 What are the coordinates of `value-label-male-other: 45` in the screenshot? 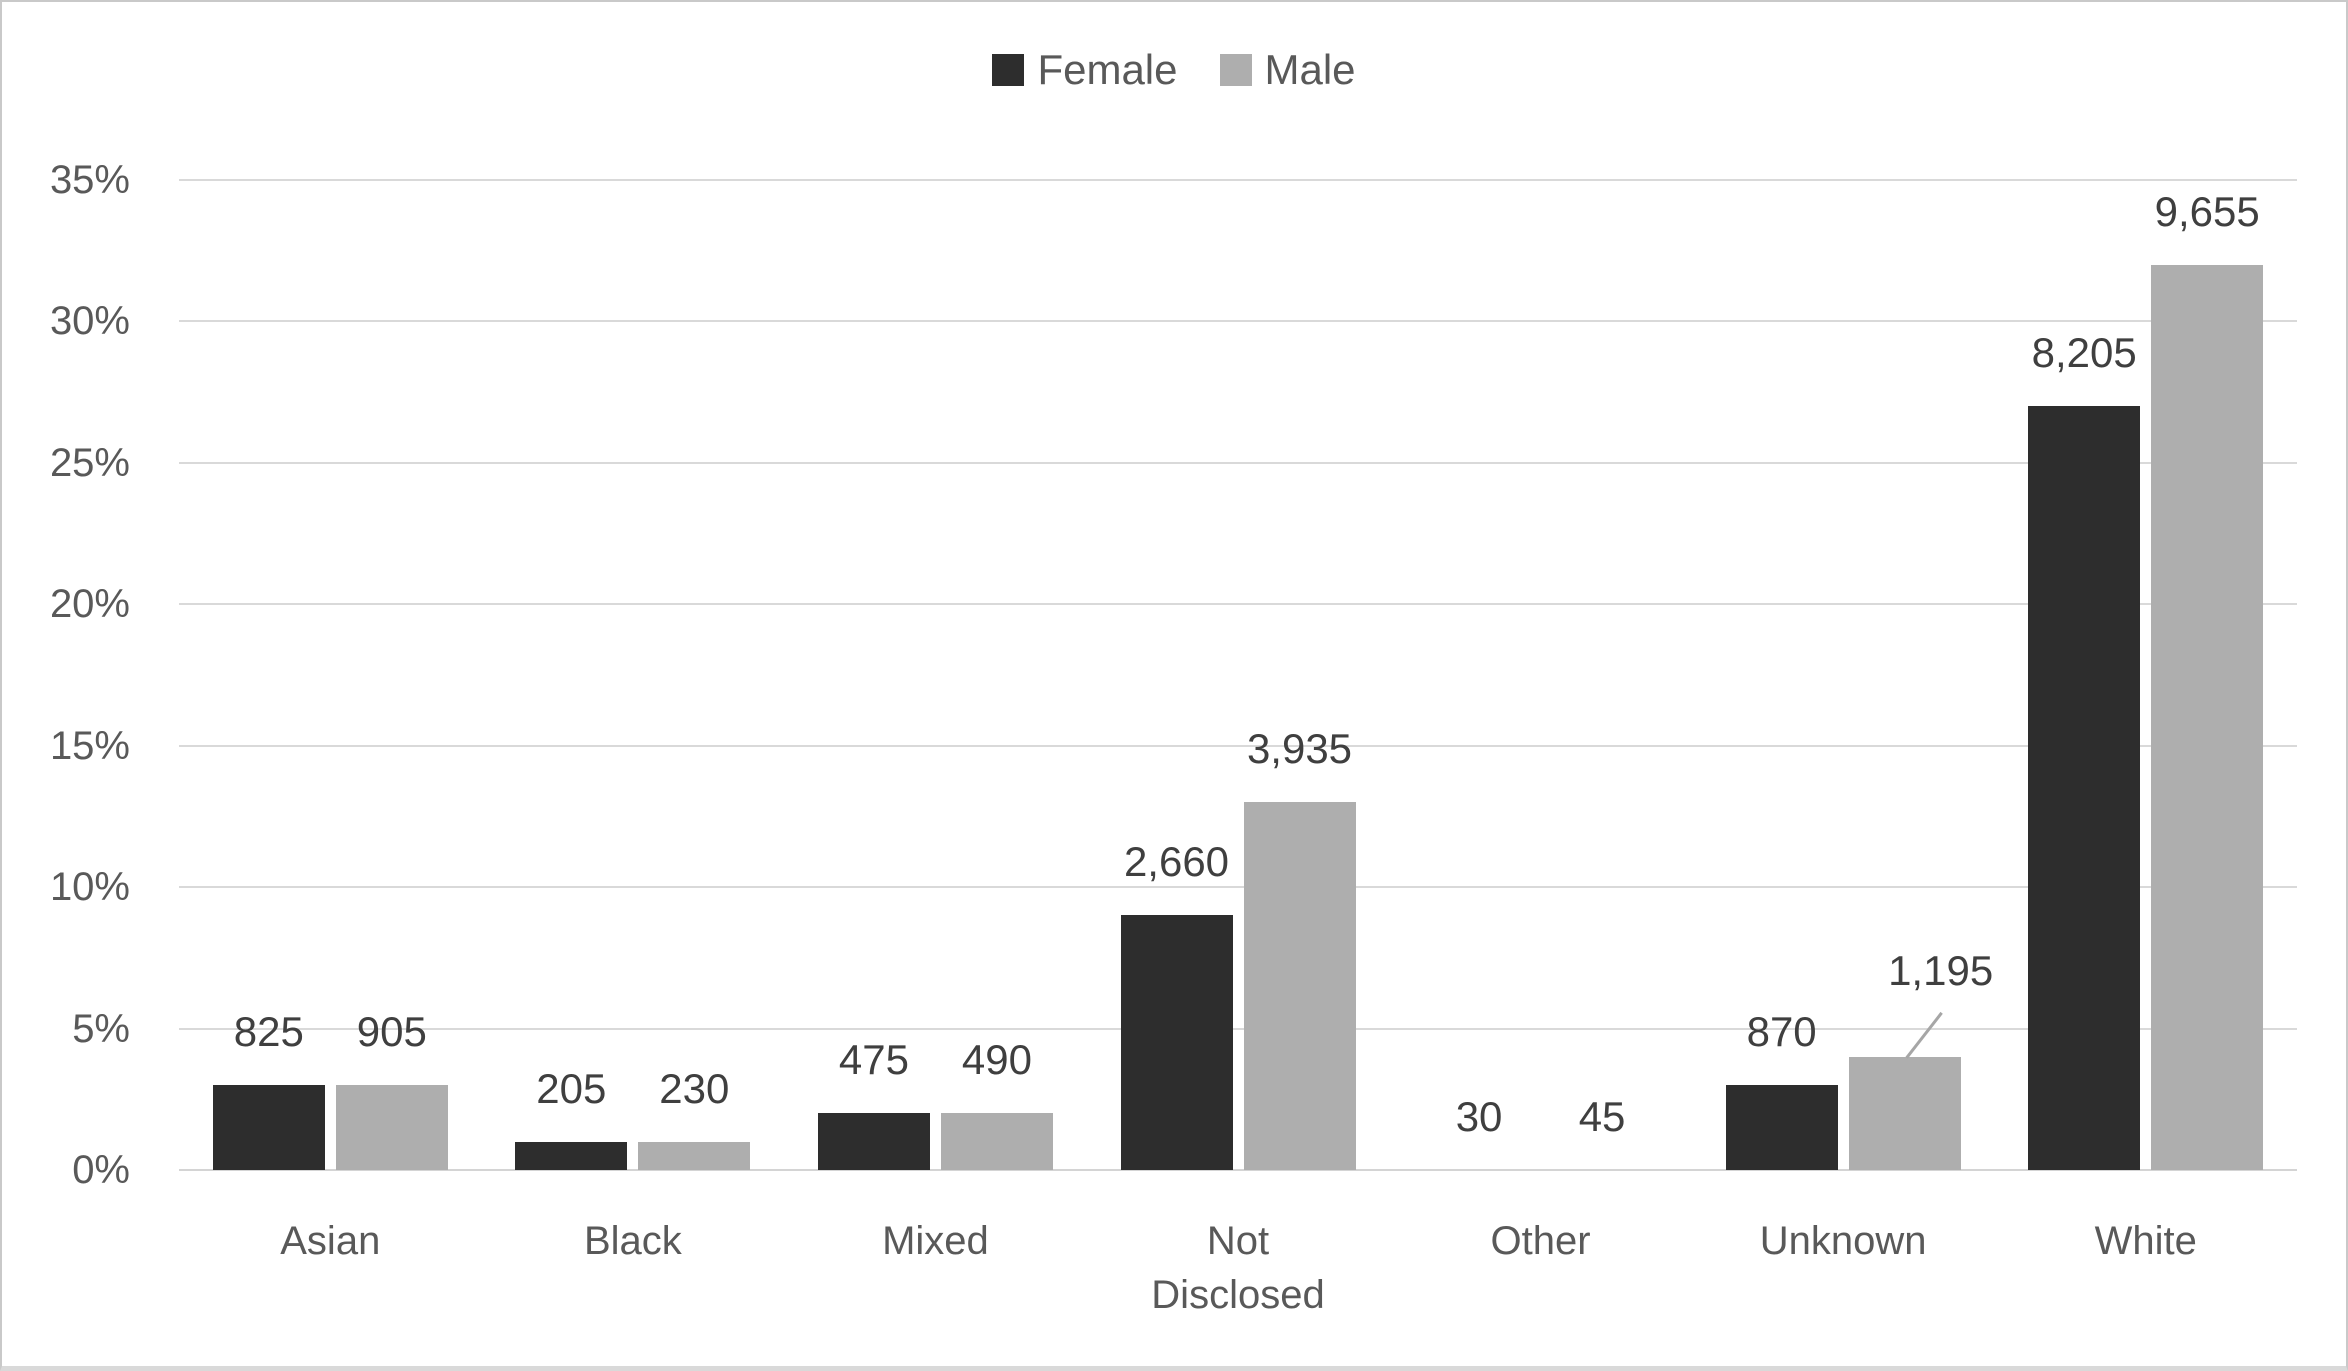 It's located at (1602, 1116).